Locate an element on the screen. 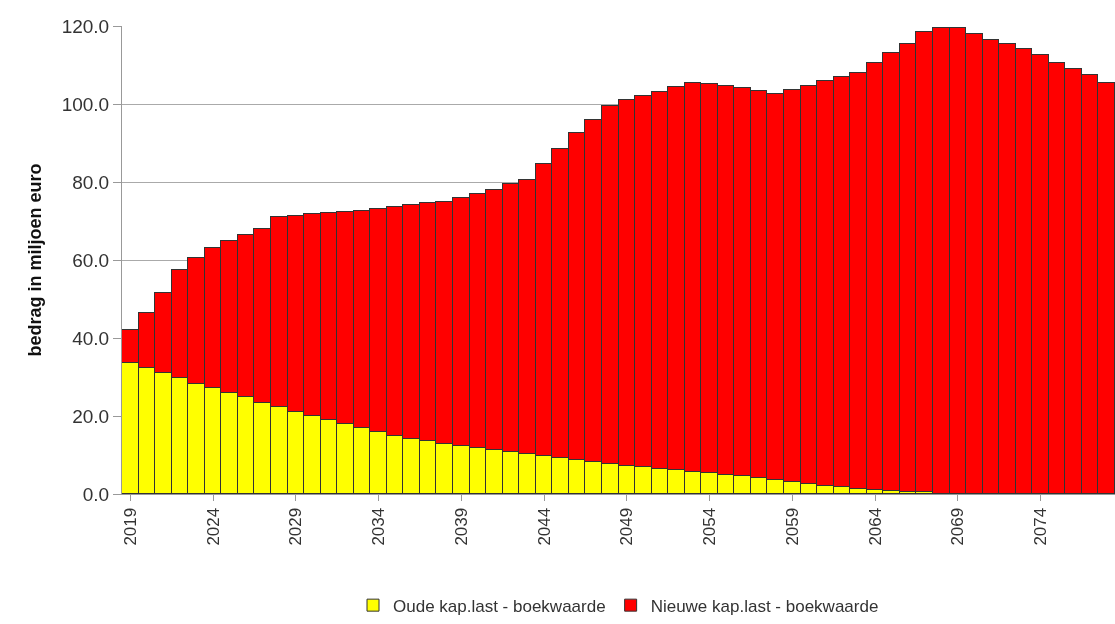  x-tick-label: 2049 is located at coordinates (627, 526).